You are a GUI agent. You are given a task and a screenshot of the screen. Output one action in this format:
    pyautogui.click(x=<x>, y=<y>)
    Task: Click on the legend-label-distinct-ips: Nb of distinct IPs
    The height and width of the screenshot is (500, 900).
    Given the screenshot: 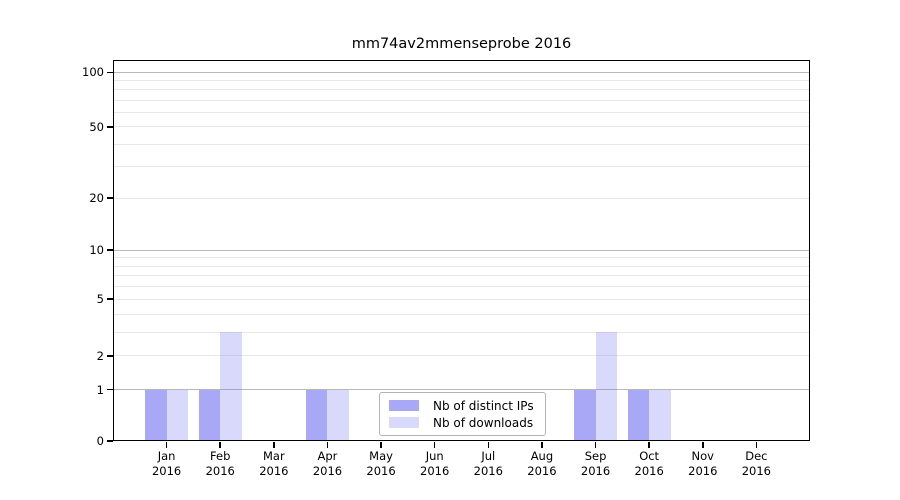 What is the action you would take?
    pyautogui.click(x=483, y=405)
    